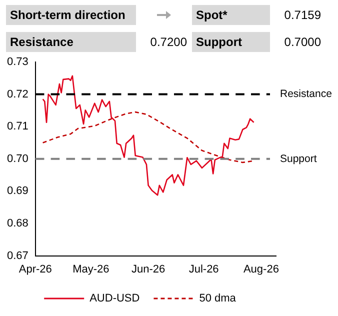 The width and height of the screenshot is (338, 316). I want to click on y-tick-label: 0.72, so click(17, 94).